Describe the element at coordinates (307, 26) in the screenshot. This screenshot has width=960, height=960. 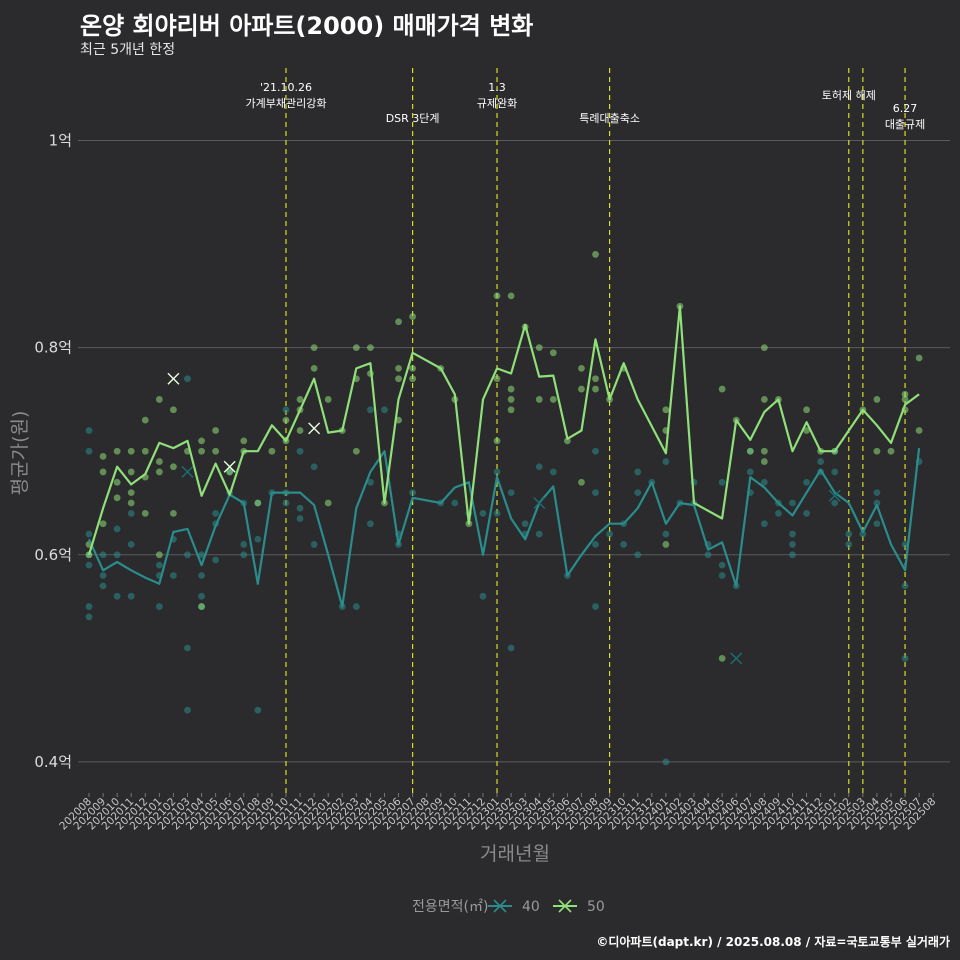
I see `page-title: 온양 회야리버 아파트(2000) 매매가격 변화` at that location.